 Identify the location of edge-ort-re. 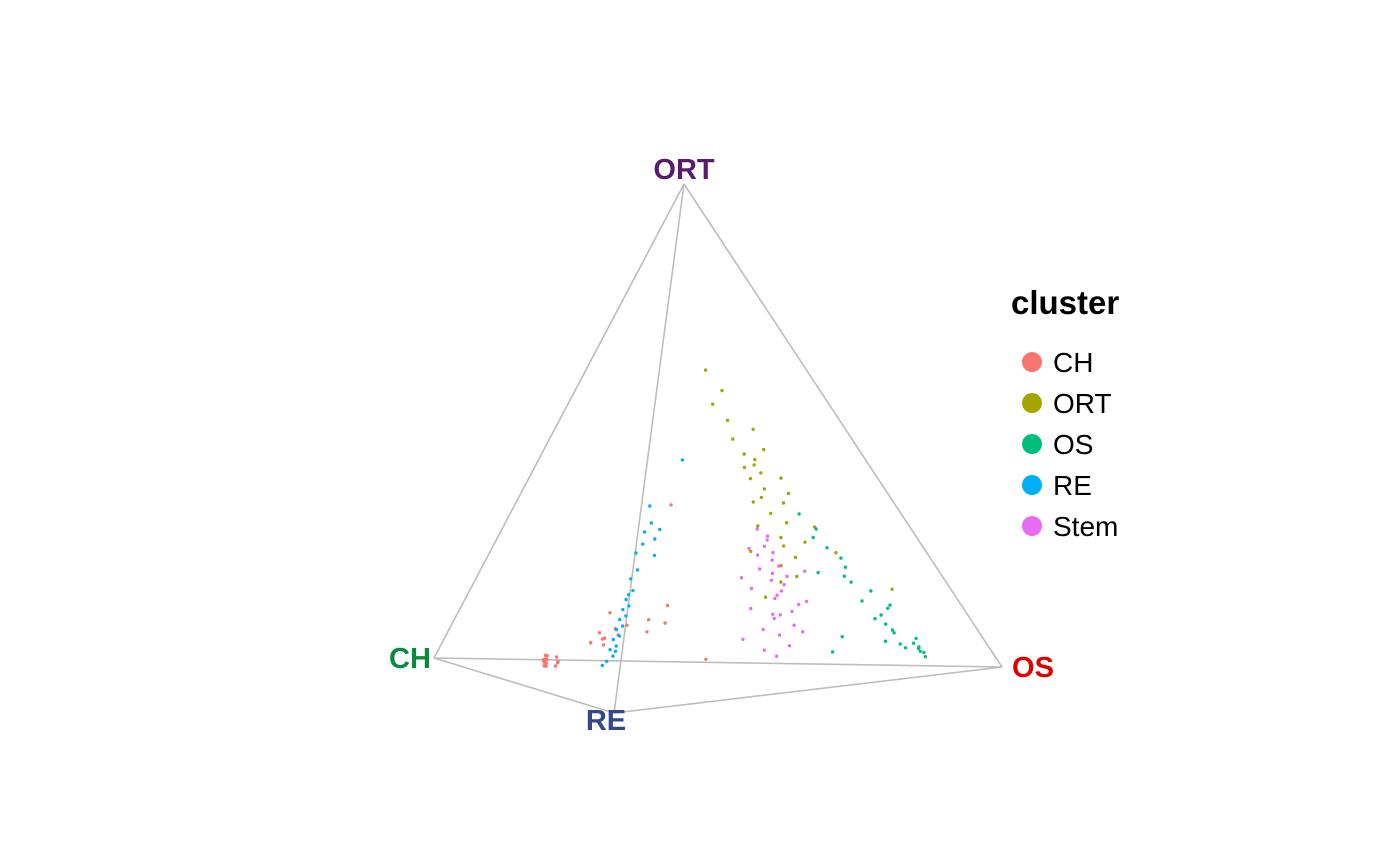
(649, 448).